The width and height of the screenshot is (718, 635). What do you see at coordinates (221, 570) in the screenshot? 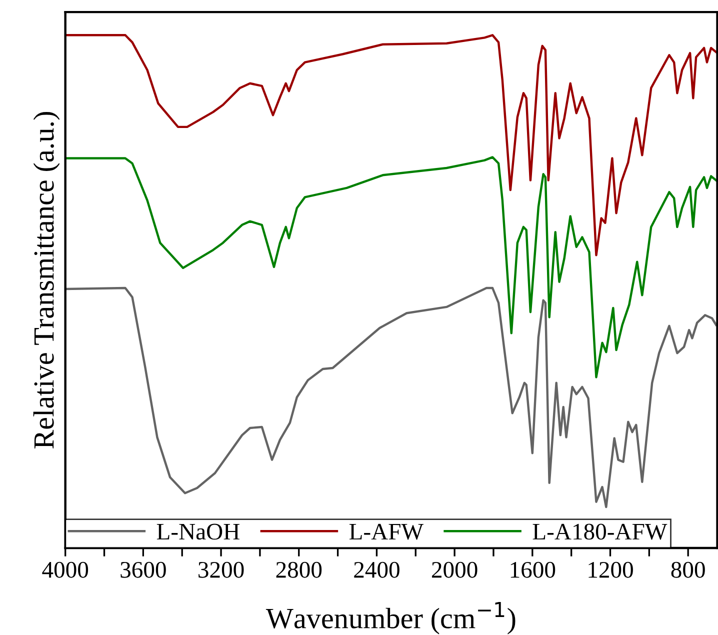
I see `x-tick-label: 3200` at bounding box center [221, 570].